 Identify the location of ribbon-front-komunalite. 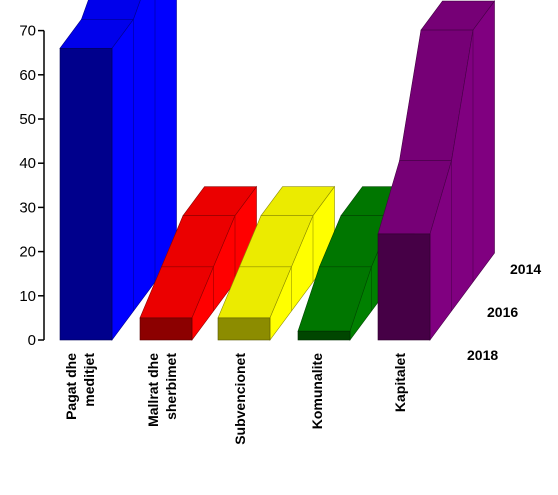
(324, 335).